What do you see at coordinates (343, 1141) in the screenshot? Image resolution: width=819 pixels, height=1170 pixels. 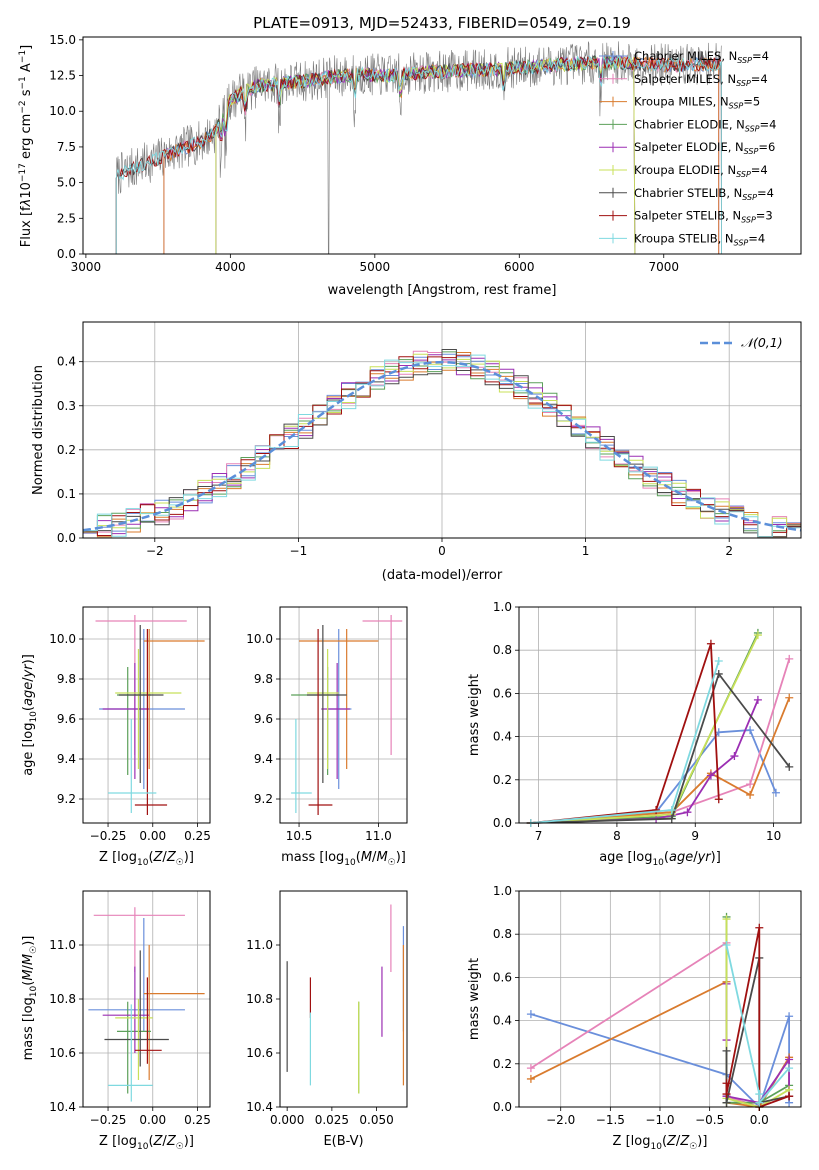 I see `massebv-xlabel: E(B-V)` at bounding box center [343, 1141].